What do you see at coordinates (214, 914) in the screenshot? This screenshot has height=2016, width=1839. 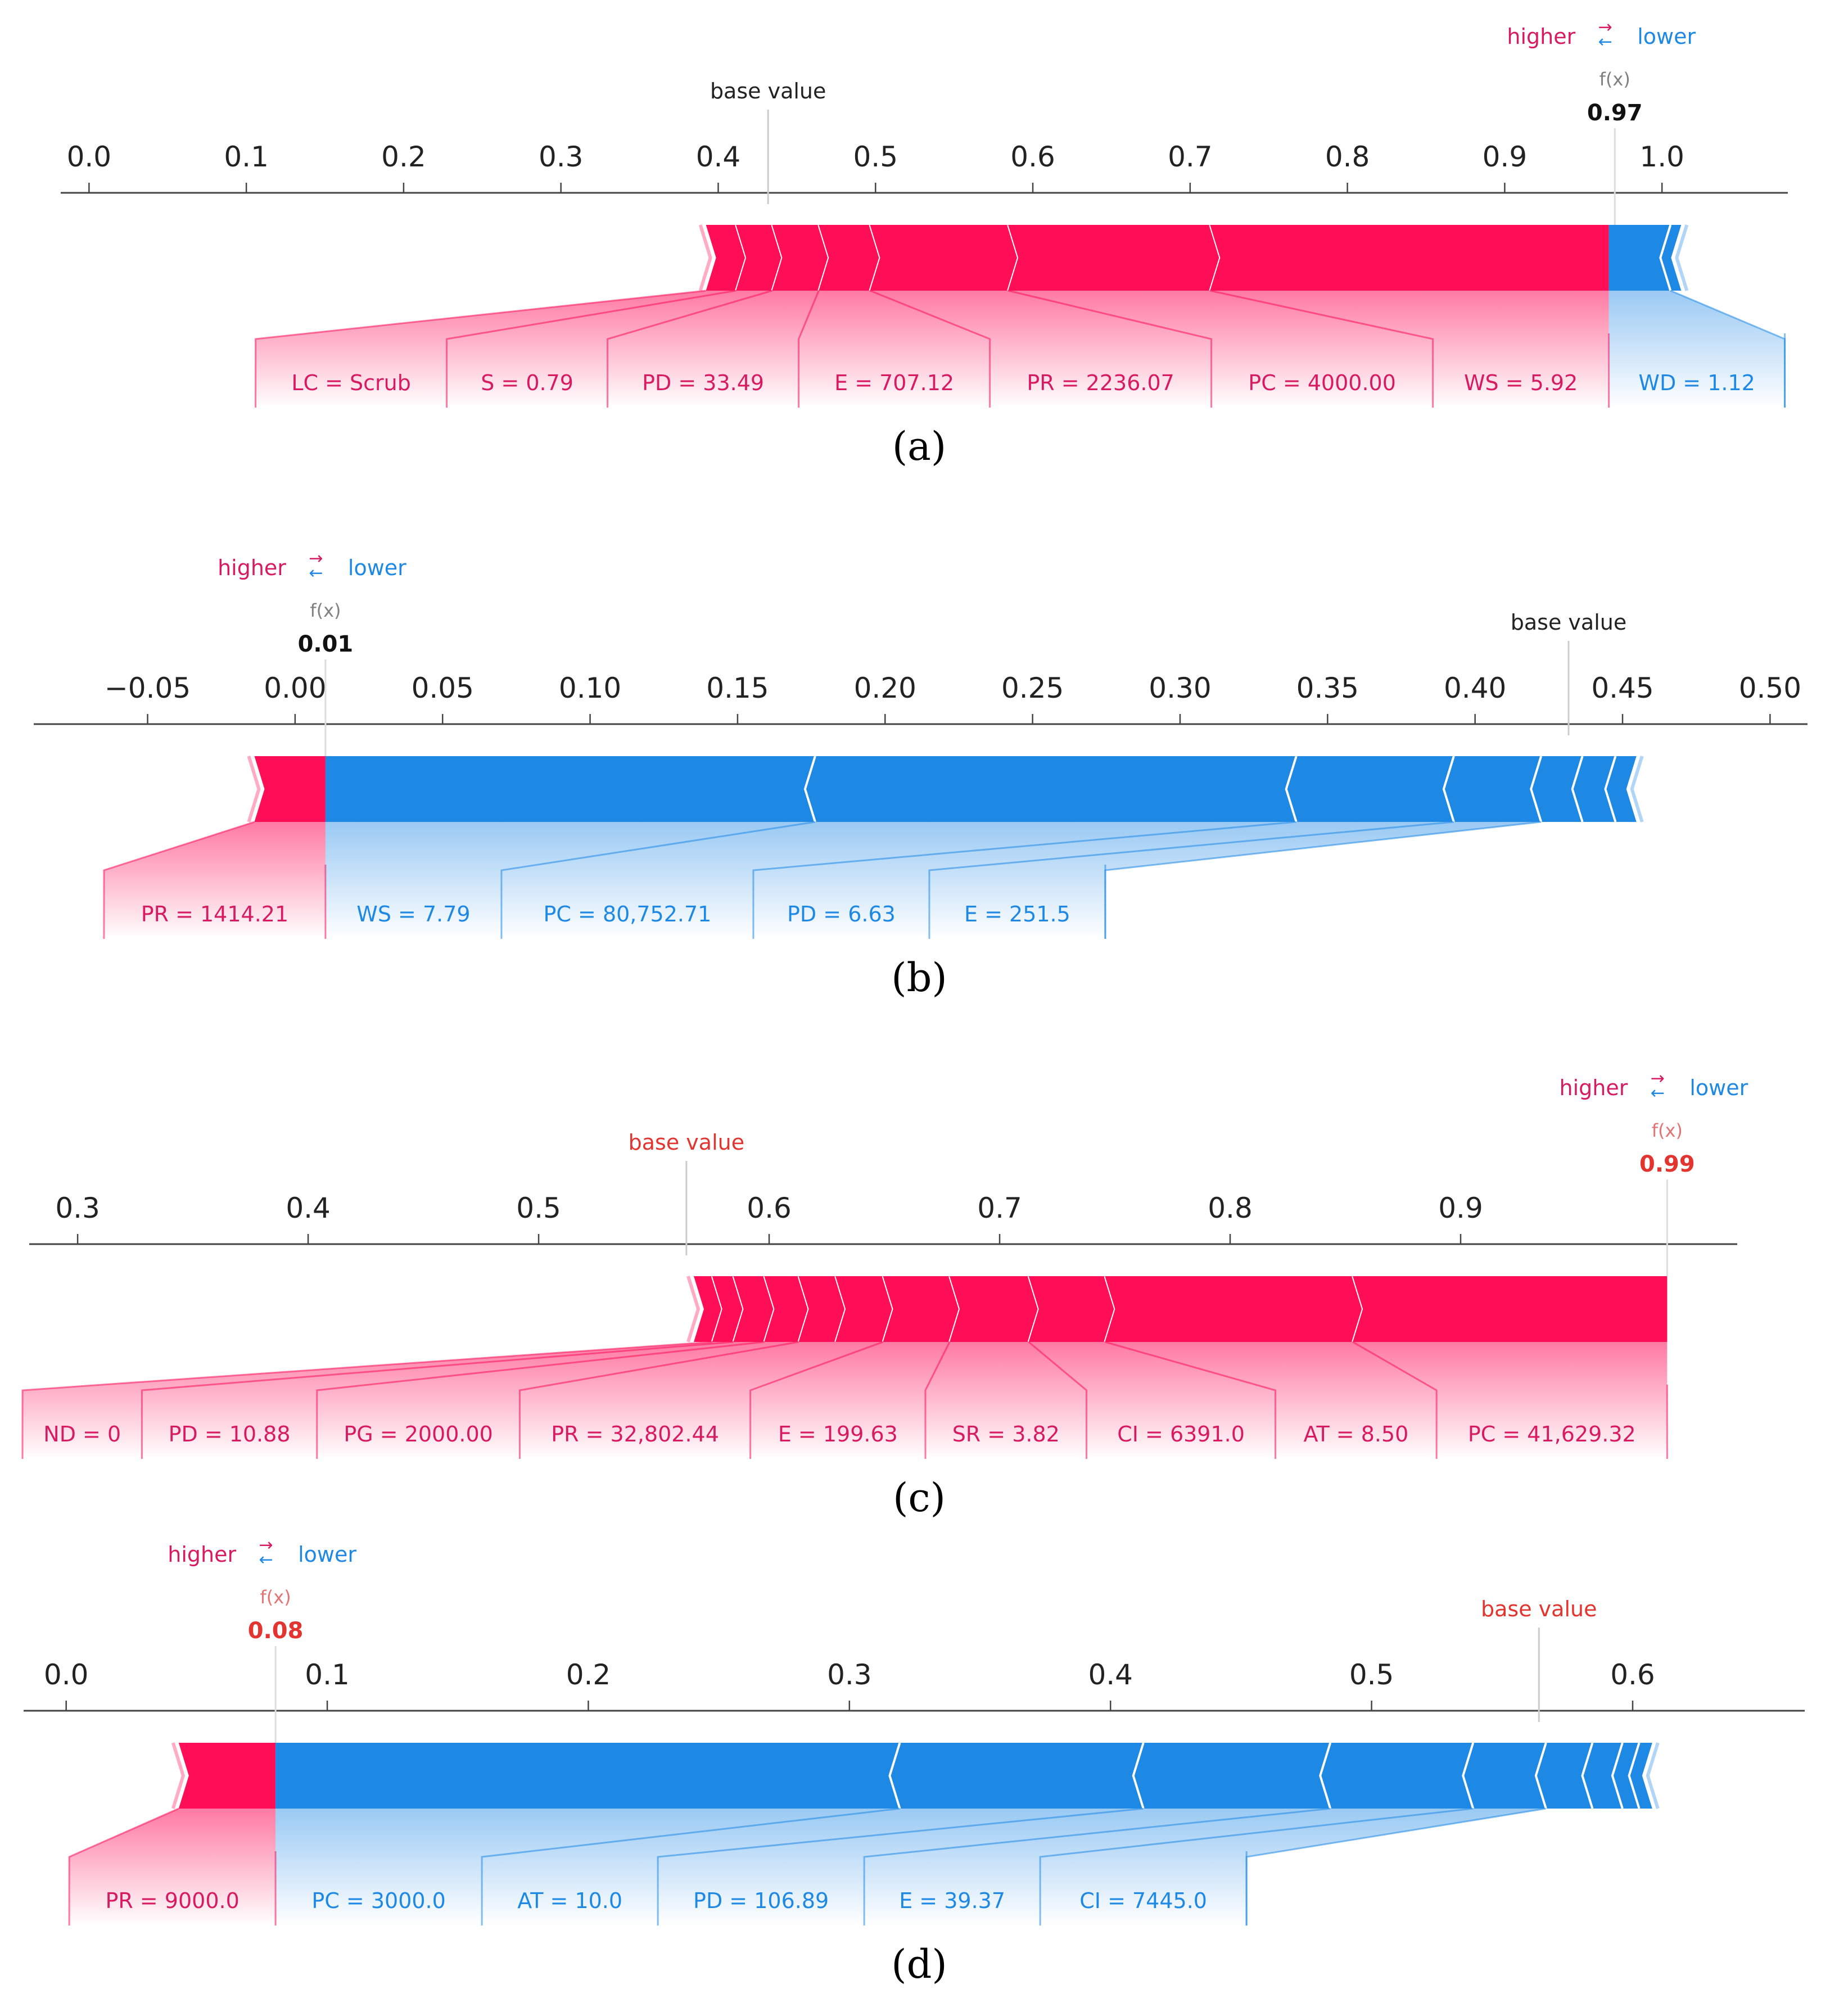 I see `feature-label: PR = 1414.21` at bounding box center [214, 914].